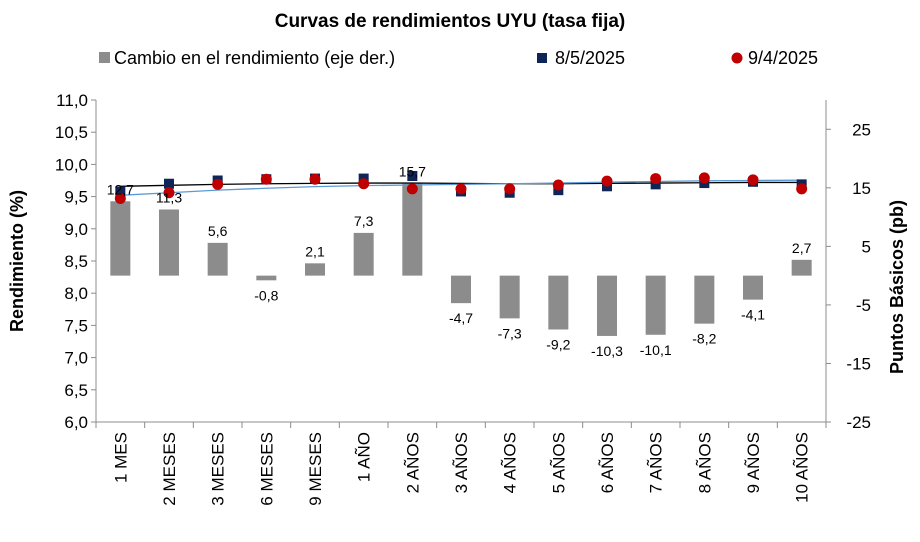 This screenshot has width=920, height=542. What do you see at coordinates (510, 333) in the screenshot?
I see `bar-data-label: -7,3` at bounding box center [510, 333].